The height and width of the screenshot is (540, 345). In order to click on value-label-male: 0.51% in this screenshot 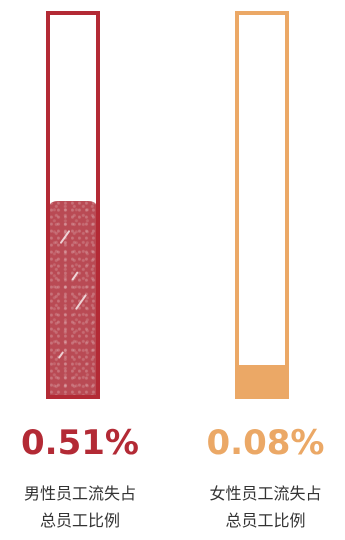, I will do `click(80, 443)`.